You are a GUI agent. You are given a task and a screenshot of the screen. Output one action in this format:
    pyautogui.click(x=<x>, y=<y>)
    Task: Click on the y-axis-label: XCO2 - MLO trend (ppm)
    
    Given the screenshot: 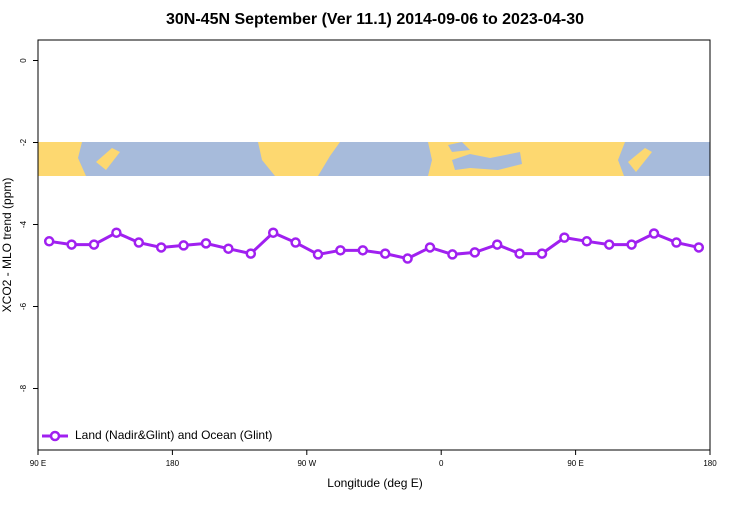 What is the action you would take?
    pyautogui.click(x=7, y=245)
    